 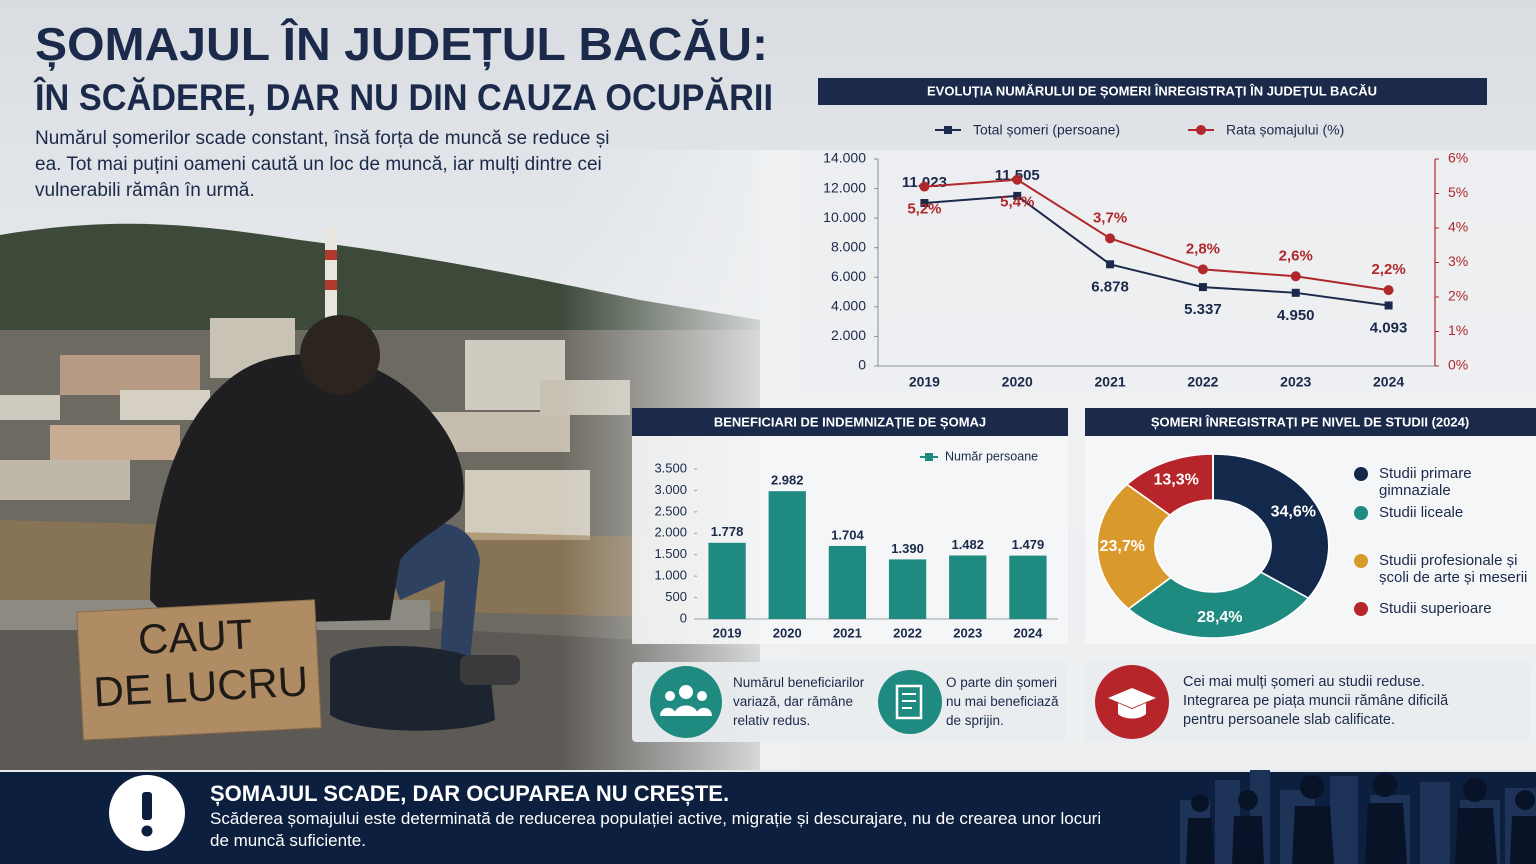 What do you see at coordinates (924, 209) in the screenshot?
I see `data-label: 5,2%` at bounding box center [924, 209].